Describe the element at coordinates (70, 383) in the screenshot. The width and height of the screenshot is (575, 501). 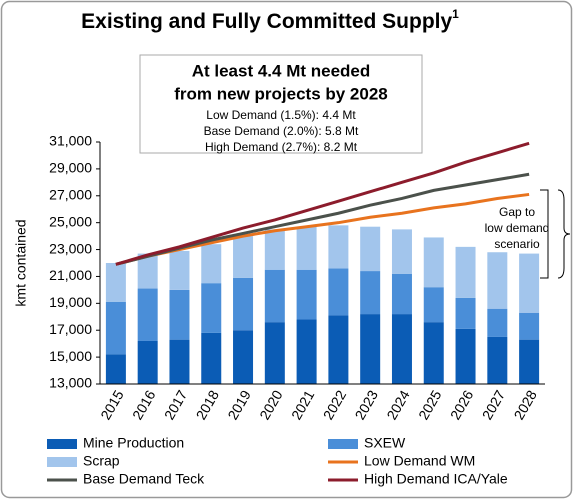
I see `y-tick-label: 13,000` at that location.